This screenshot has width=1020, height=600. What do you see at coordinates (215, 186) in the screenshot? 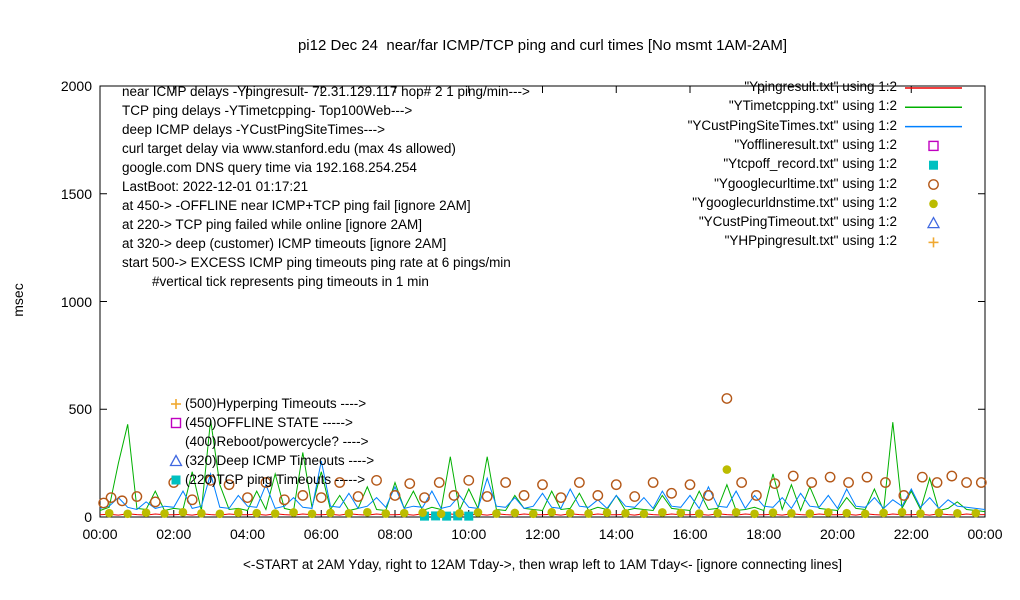
I see `annotation-line: LastBoot: 2022-12-01 01:17:21` at bounding box center [215, 186].